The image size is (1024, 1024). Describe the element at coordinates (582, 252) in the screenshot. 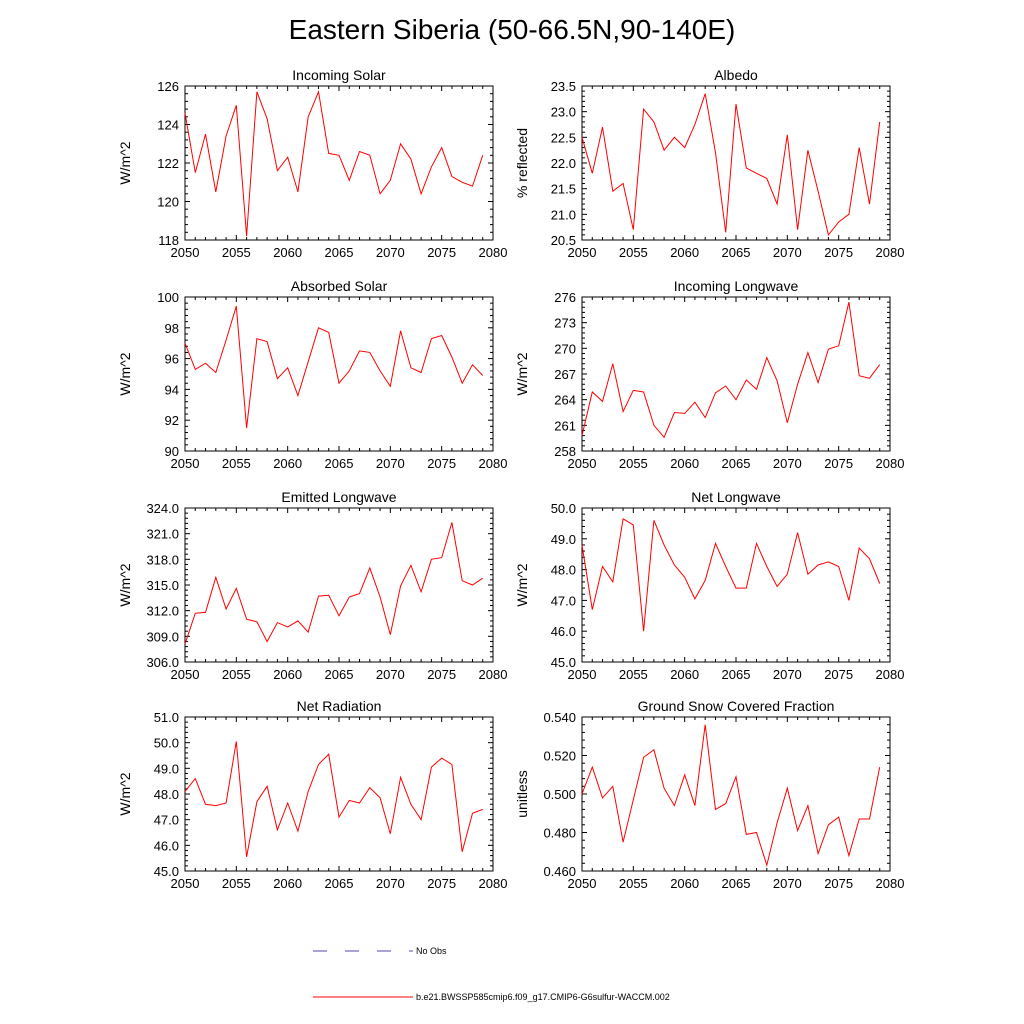

I see `chart-2-xtick-label: 2050` at that location.